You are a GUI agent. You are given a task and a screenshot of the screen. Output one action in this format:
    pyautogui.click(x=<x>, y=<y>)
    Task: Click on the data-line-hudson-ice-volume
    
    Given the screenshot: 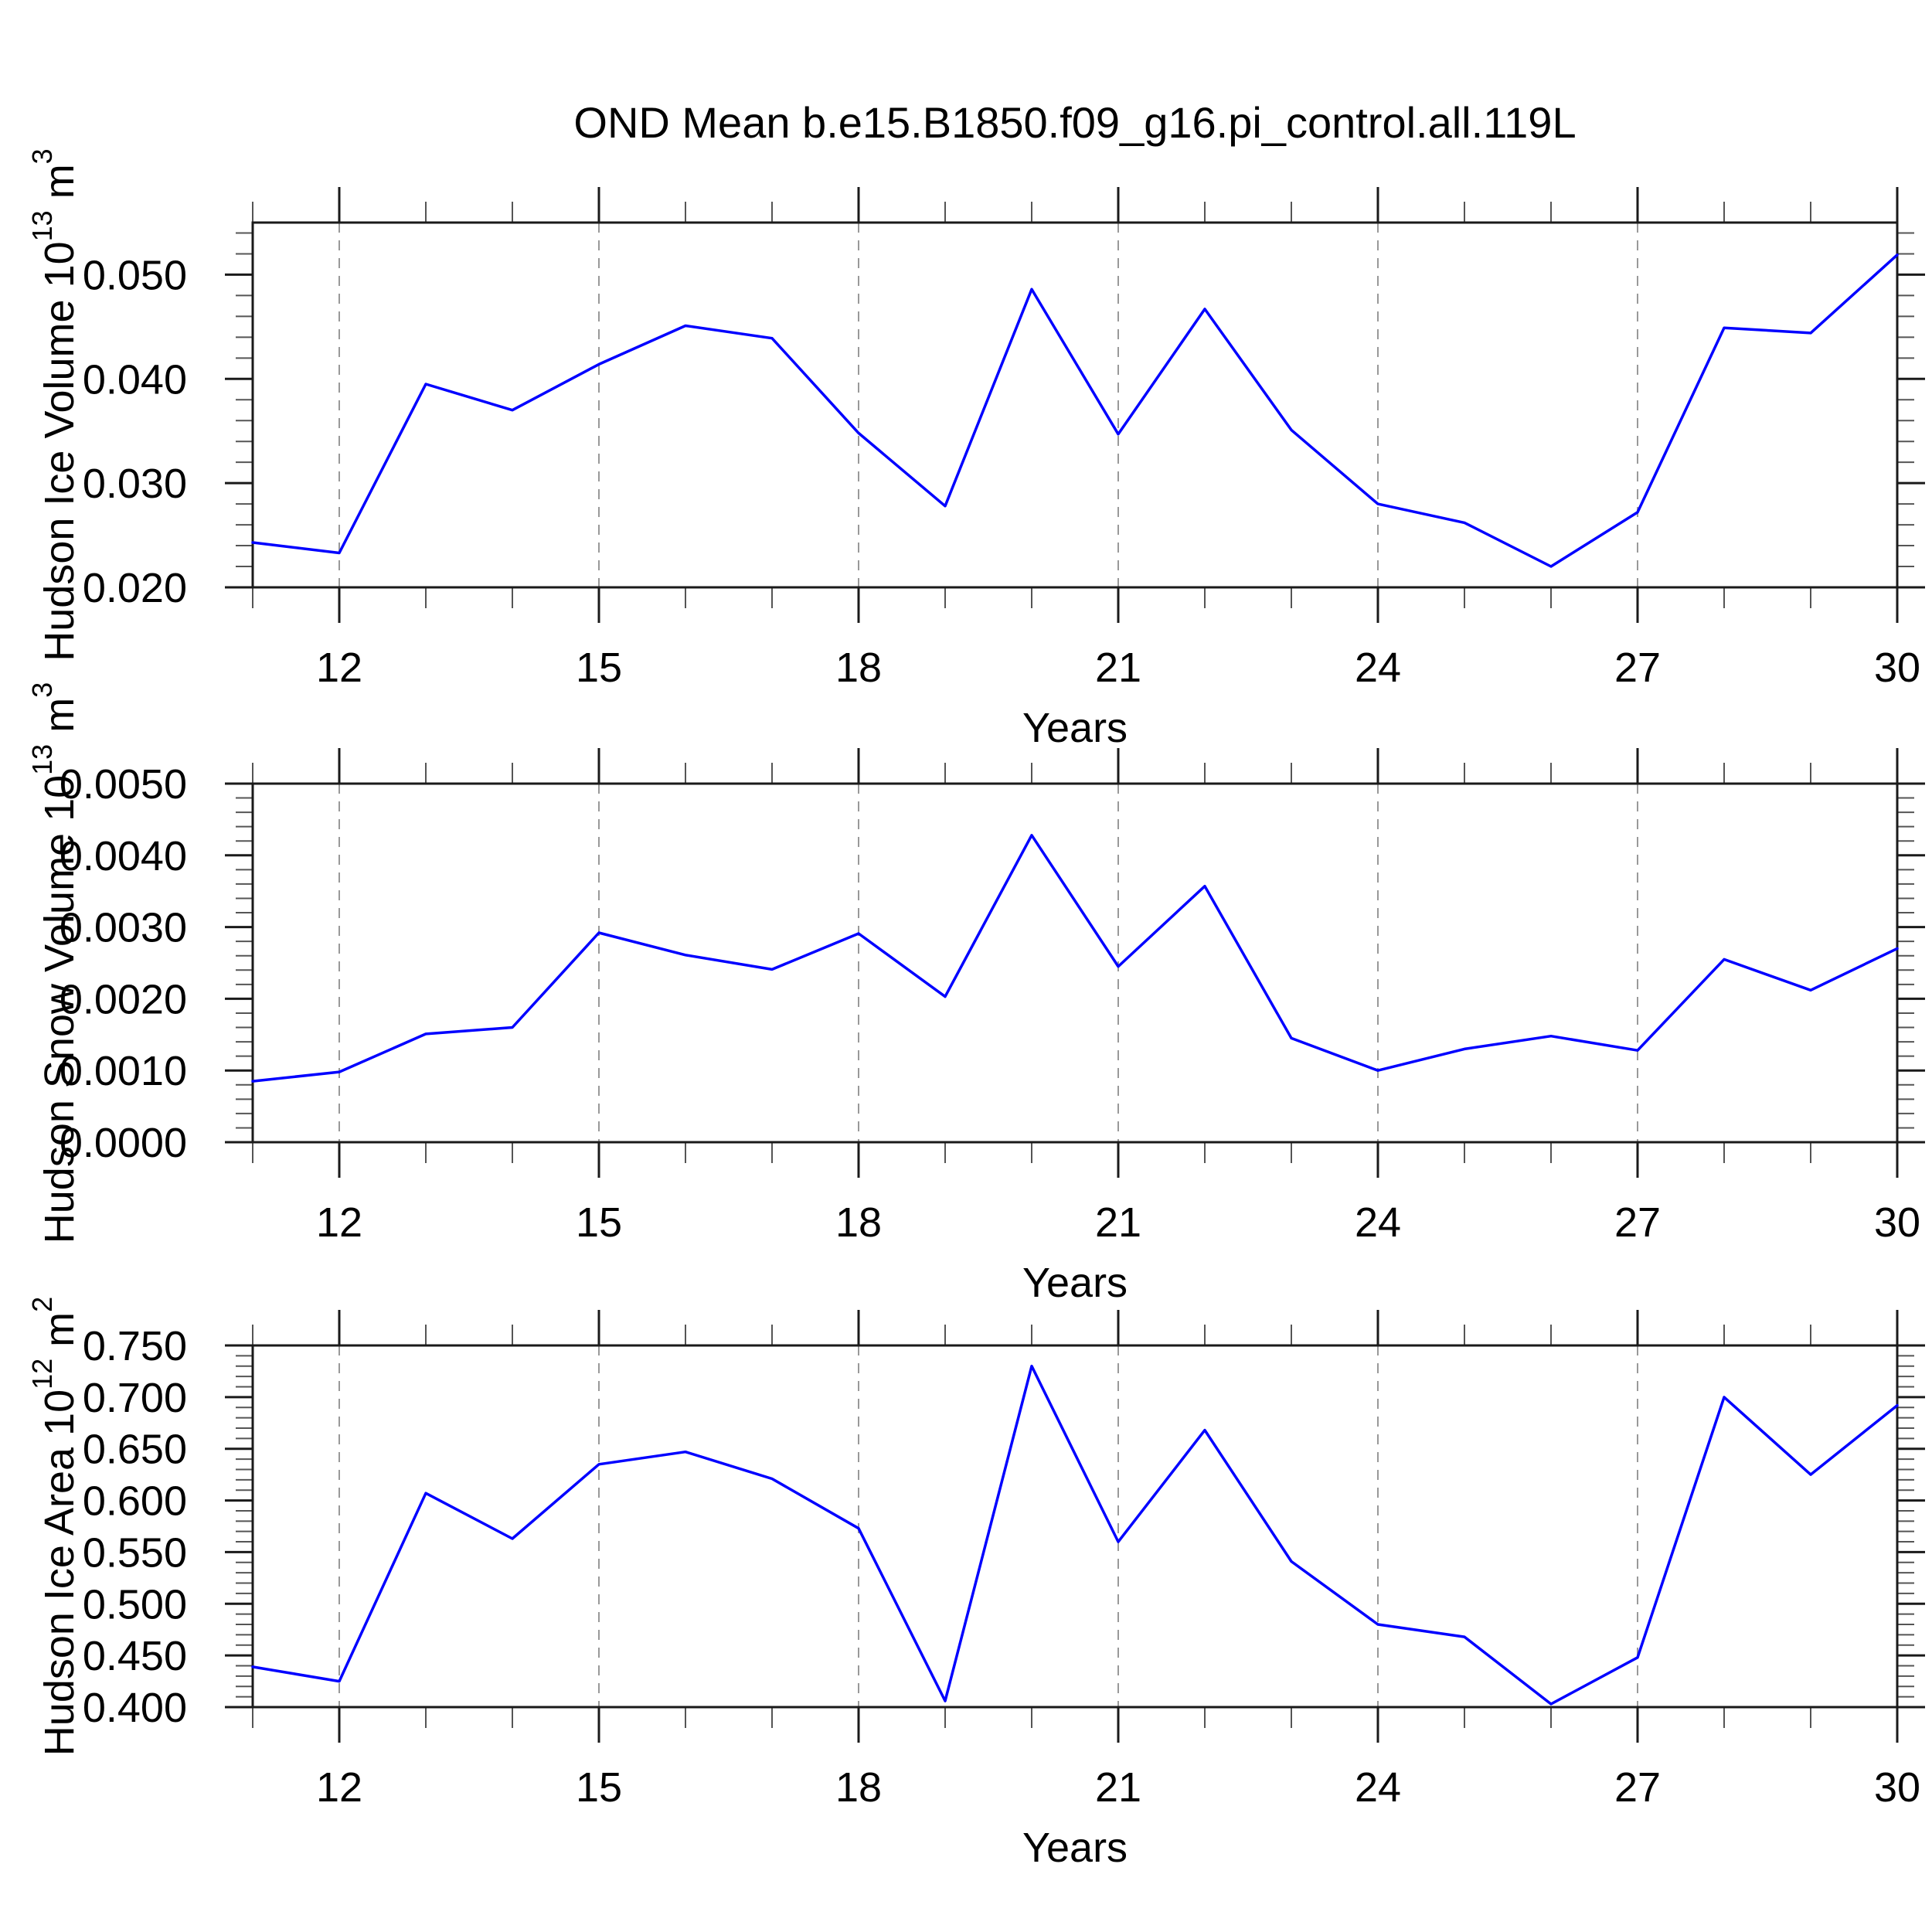 What is the action you would take?
    pyautogui.click(x=1075, y=411)
    